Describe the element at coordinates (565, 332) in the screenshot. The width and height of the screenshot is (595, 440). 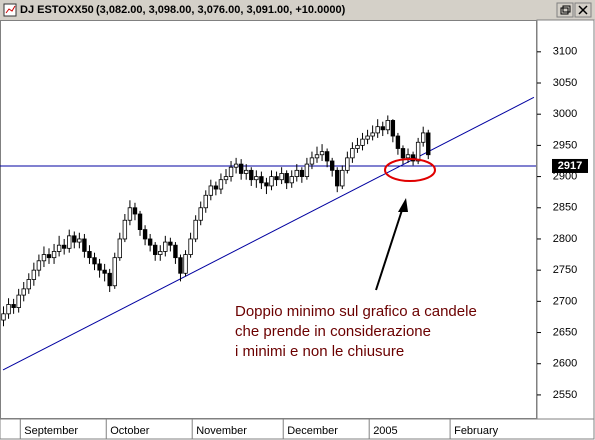
I see `y-tick-label: 2650` at that location.